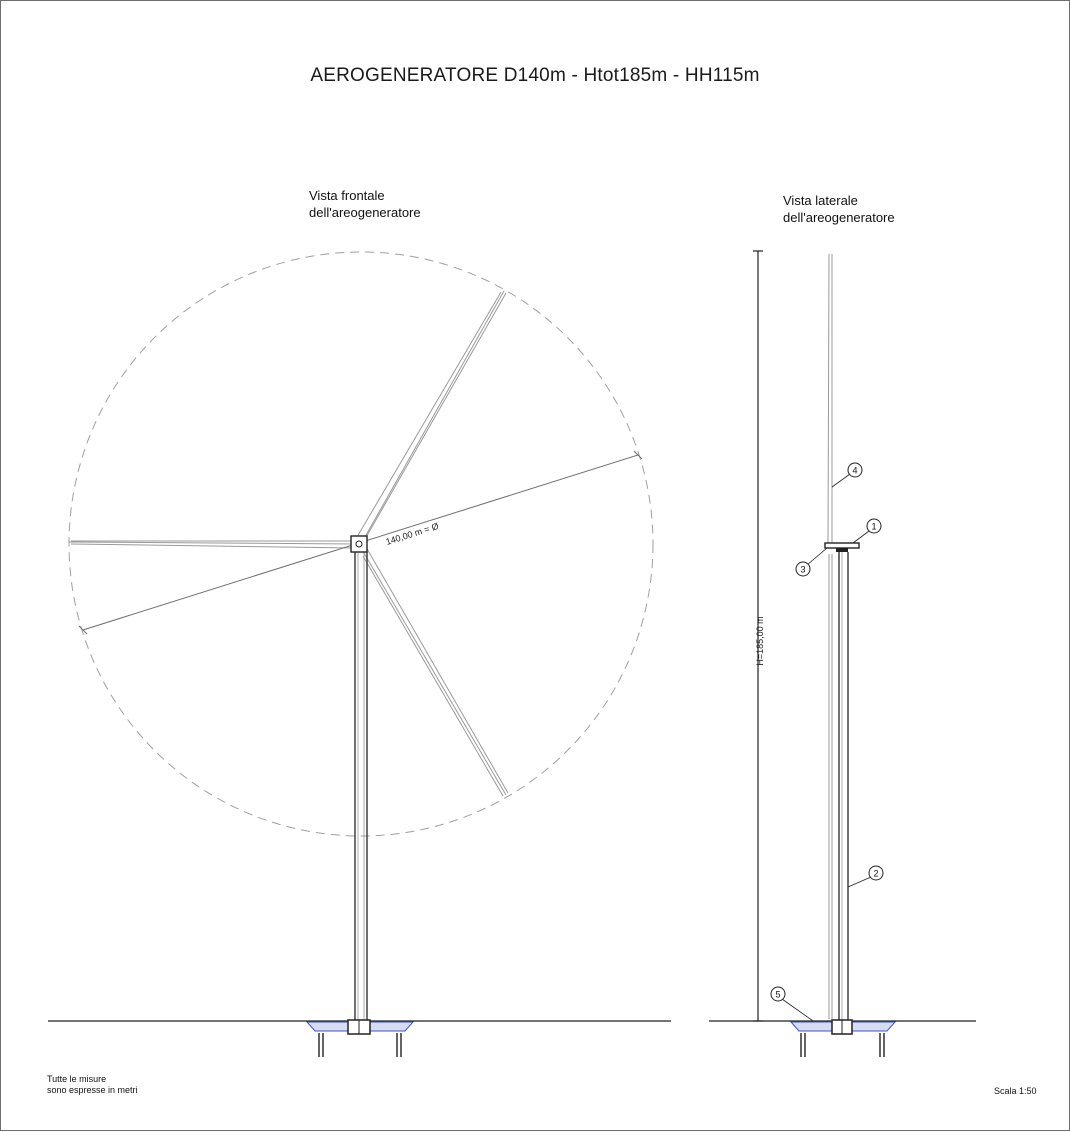 Image resolution: width=1070 pixels, height=1132 pixels. I want to click on front-view-caption: Vista frontale dell'areogeneratore, so click(365, 204).